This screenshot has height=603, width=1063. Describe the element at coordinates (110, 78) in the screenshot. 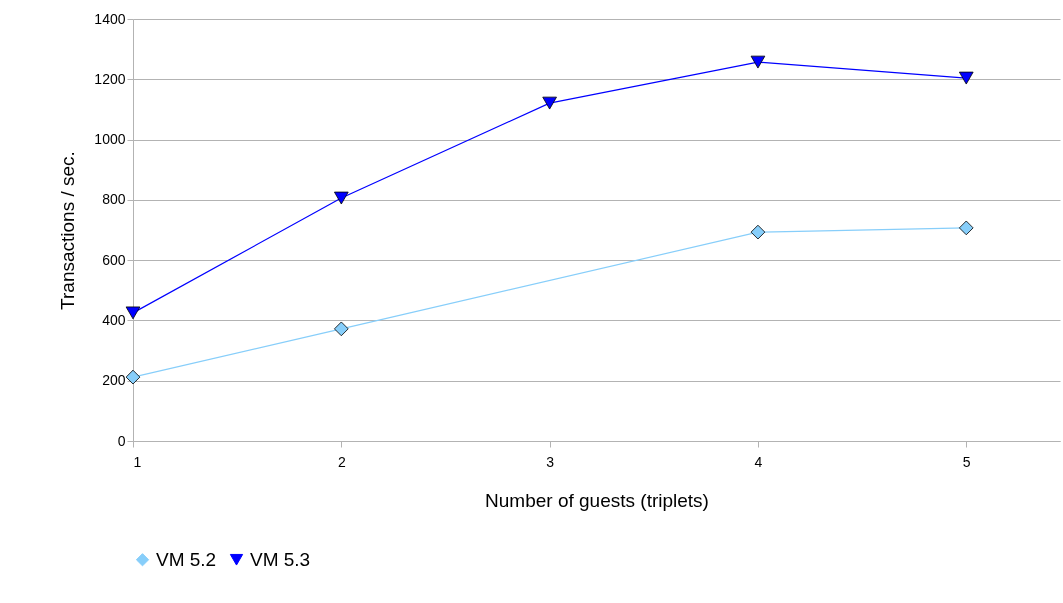

I see `y-tick-label: 1200` at that location.